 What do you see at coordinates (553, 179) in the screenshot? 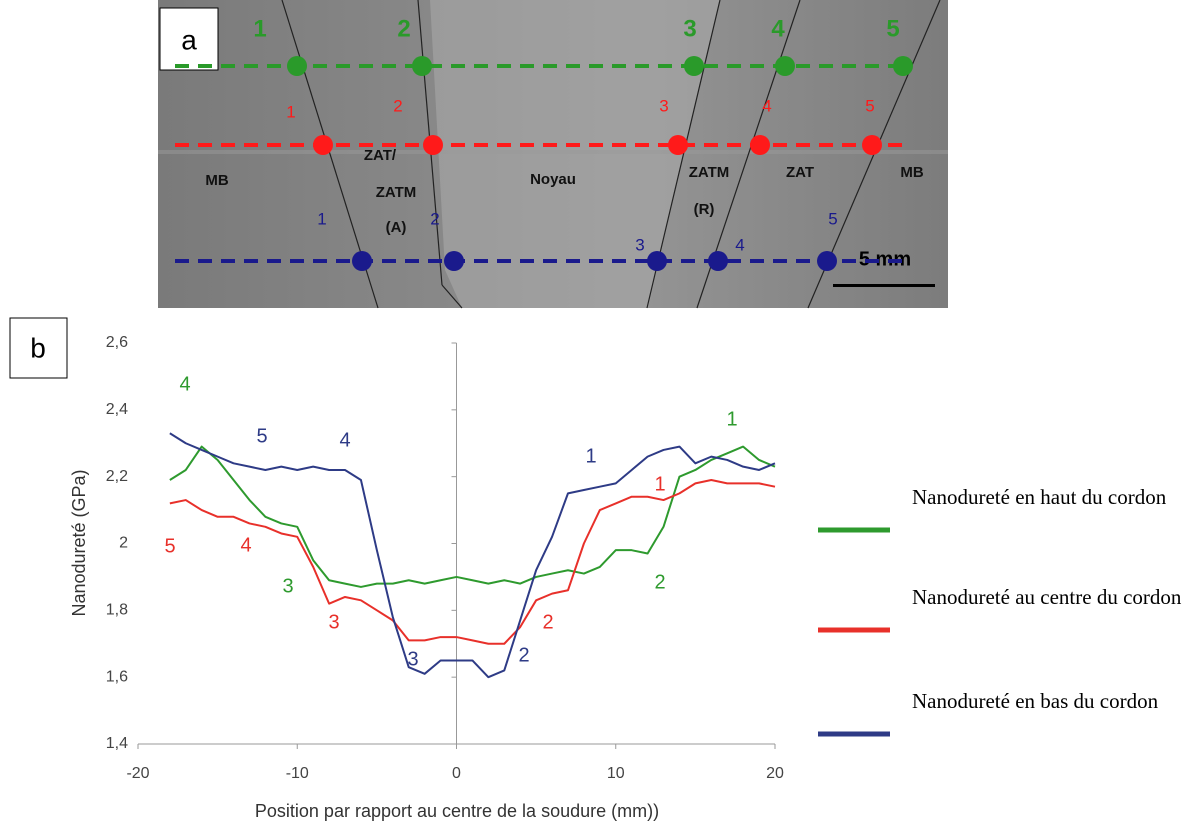
I see `zone-label: Noyau` at bounding box center [553, 179].